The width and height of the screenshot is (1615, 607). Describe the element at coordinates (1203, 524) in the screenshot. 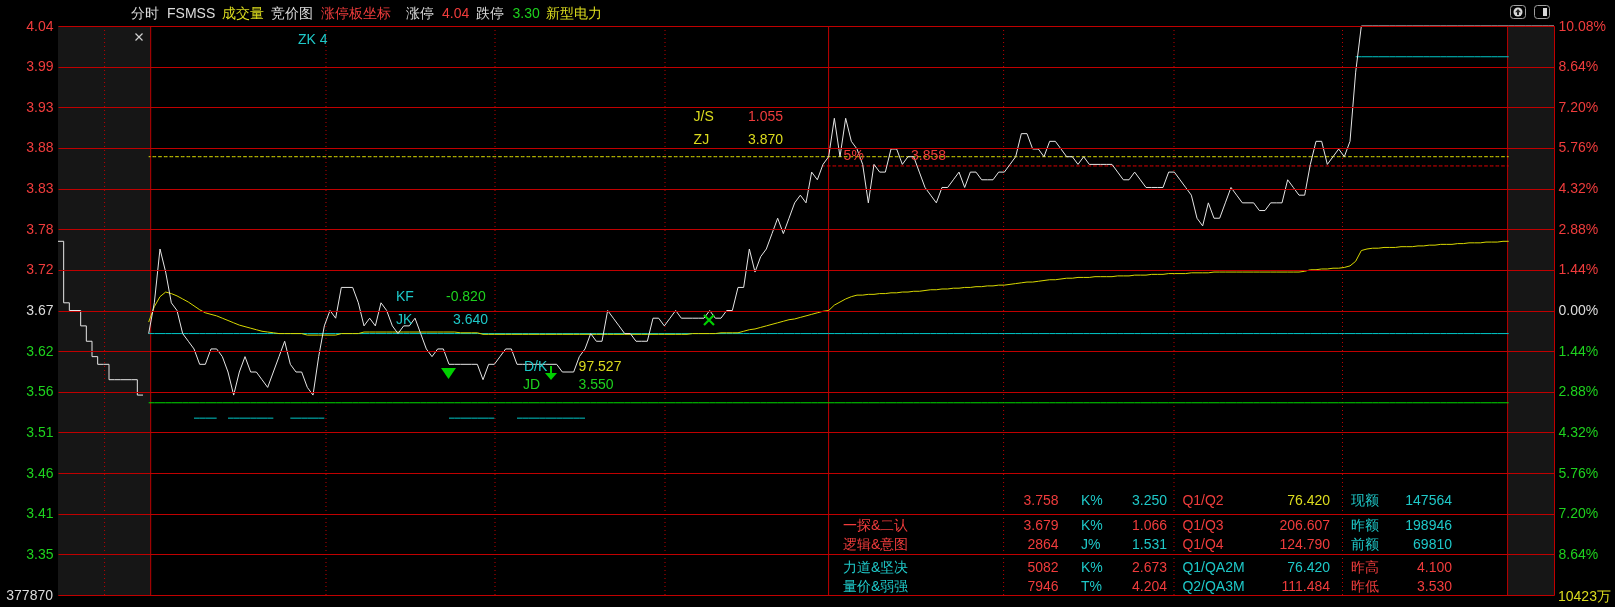

I see `annotation: Q1/Q3` at that location.